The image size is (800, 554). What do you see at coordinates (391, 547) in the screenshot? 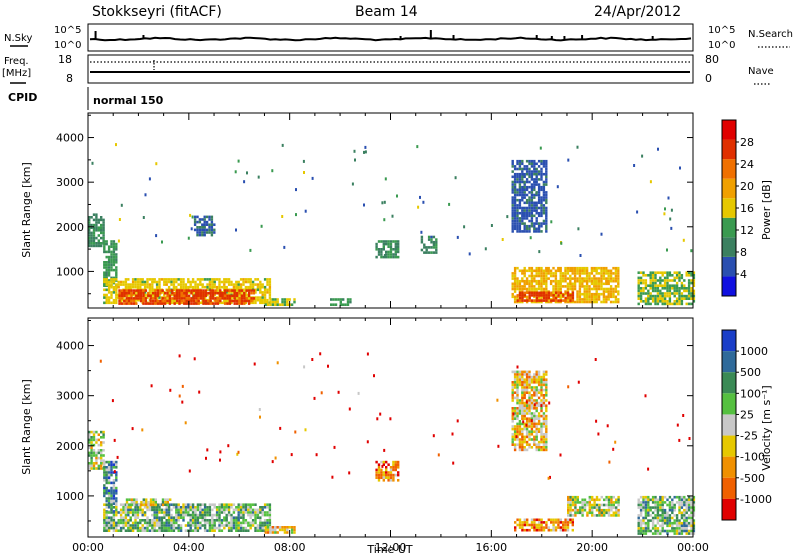
I see `x-tick-label: 12:00` at bounding box center [391, 547].